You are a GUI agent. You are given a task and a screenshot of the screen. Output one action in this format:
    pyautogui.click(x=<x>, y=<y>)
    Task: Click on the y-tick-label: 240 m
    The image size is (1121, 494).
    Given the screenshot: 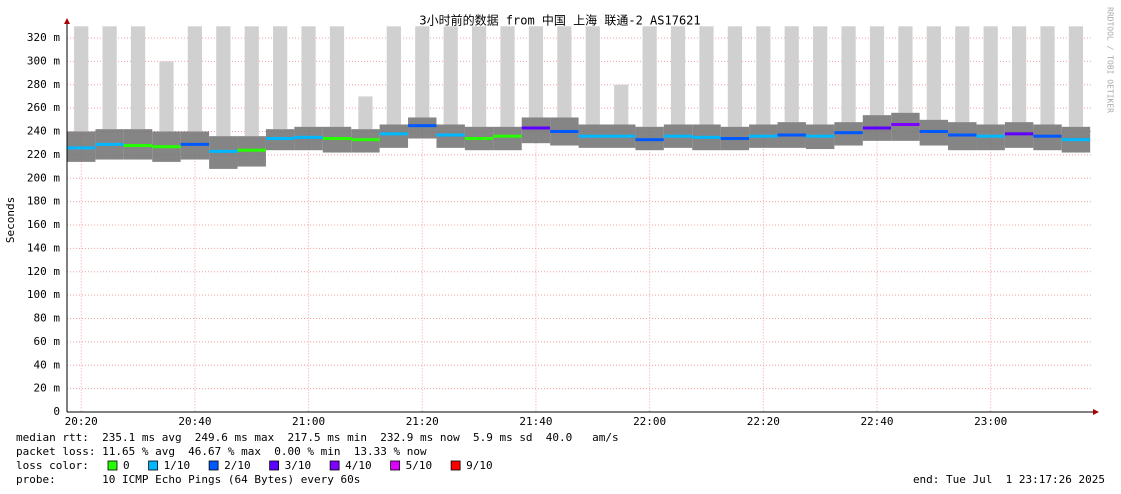 What is the action you would take?
    pyautogui.click(x=43, y=131)
    